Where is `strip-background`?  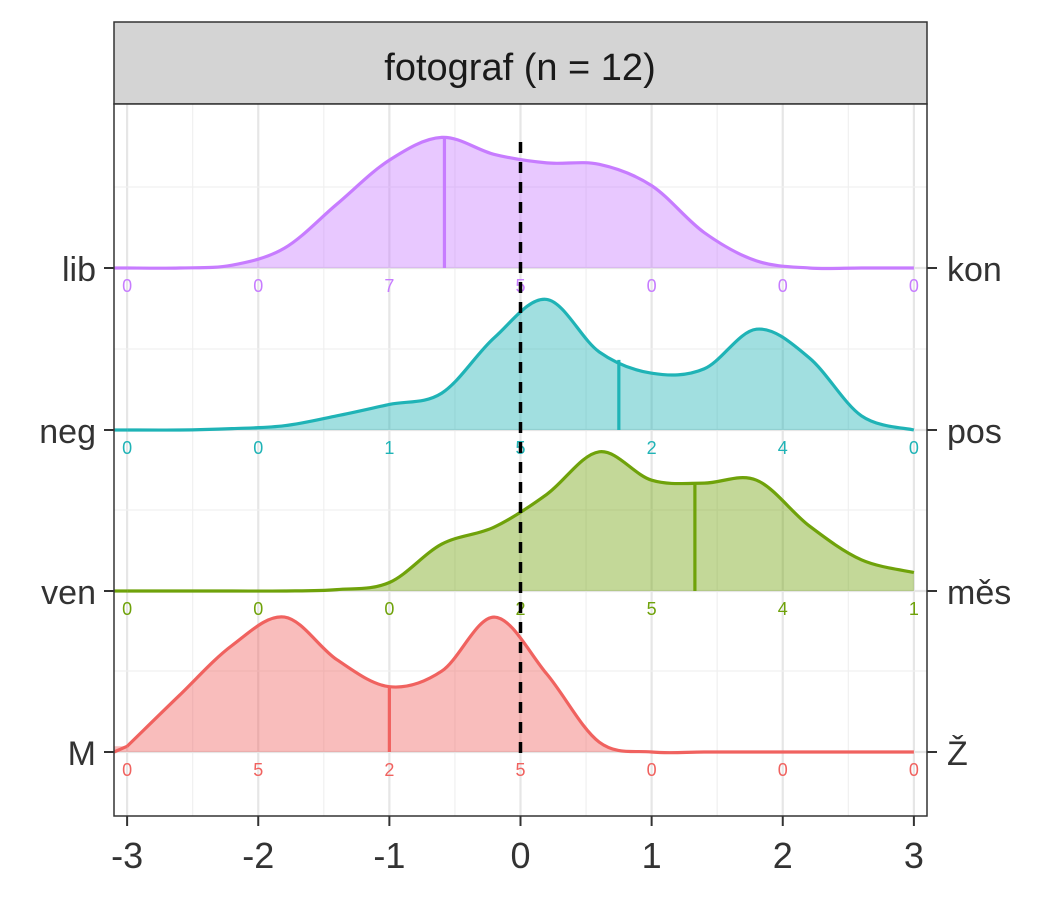
strip-background is located at coordinates (520, 63).